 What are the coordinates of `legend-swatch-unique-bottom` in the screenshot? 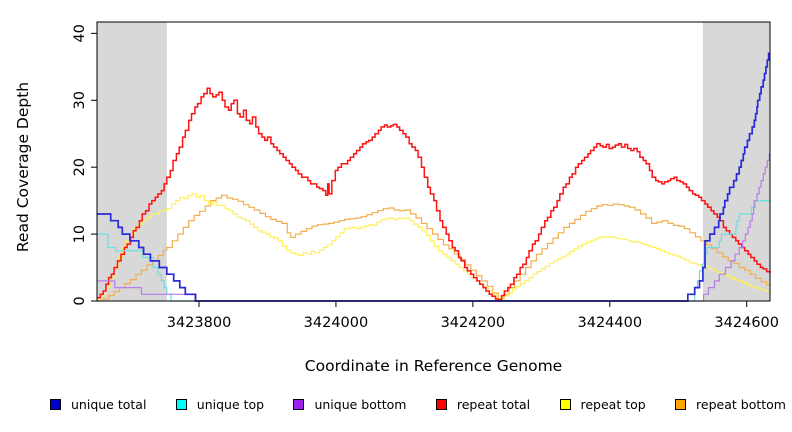 It's located at (299, 404).